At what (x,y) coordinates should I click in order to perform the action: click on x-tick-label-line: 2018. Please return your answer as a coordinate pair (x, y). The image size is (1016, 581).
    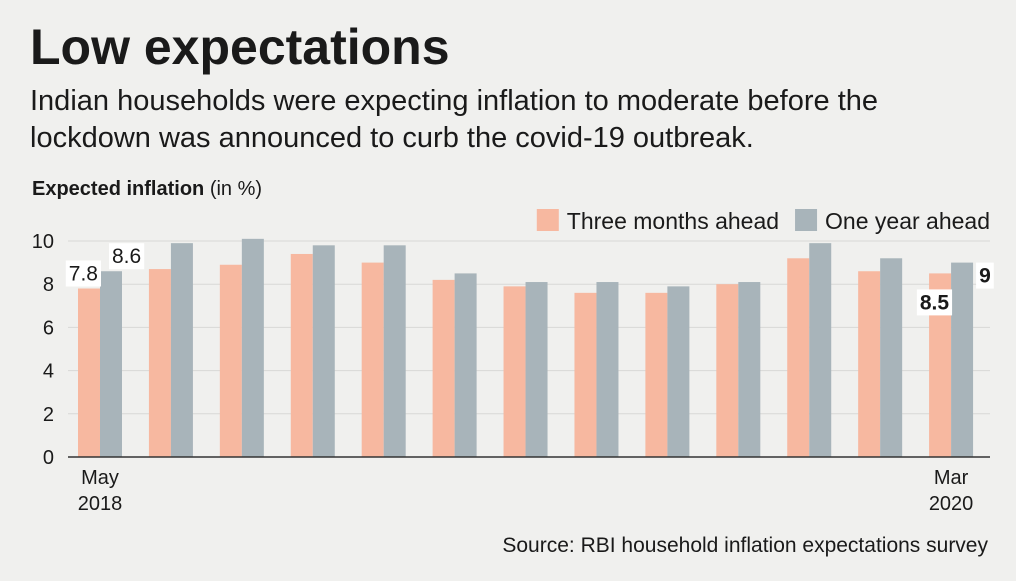
    Looking at the image, I should click on (100, 504).